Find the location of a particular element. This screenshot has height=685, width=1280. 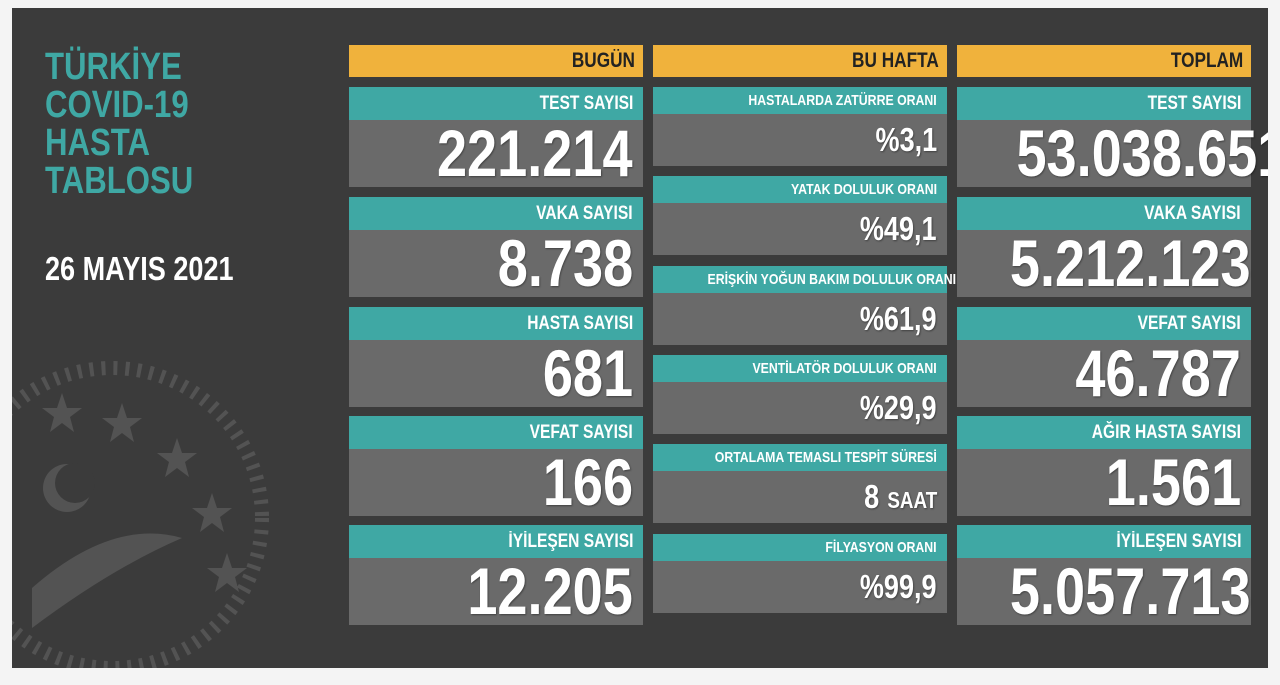

card-value: 8.738 is located at coordinates (496, 263).